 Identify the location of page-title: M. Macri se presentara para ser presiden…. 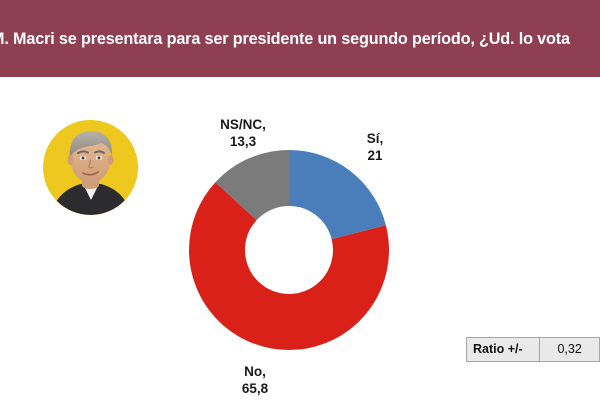
(285, 39).